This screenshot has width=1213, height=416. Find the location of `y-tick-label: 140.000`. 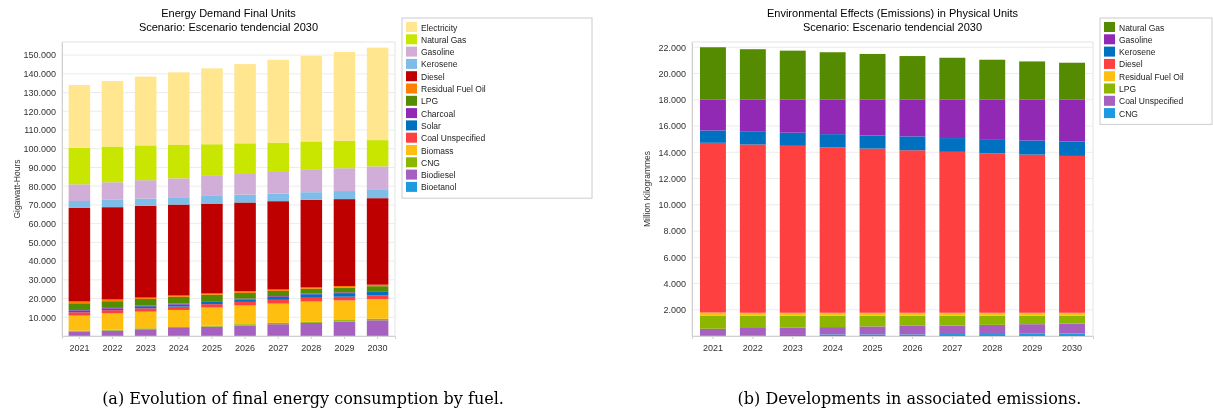

y-tick-label: 140.000 is located at coordinates (39, 74).